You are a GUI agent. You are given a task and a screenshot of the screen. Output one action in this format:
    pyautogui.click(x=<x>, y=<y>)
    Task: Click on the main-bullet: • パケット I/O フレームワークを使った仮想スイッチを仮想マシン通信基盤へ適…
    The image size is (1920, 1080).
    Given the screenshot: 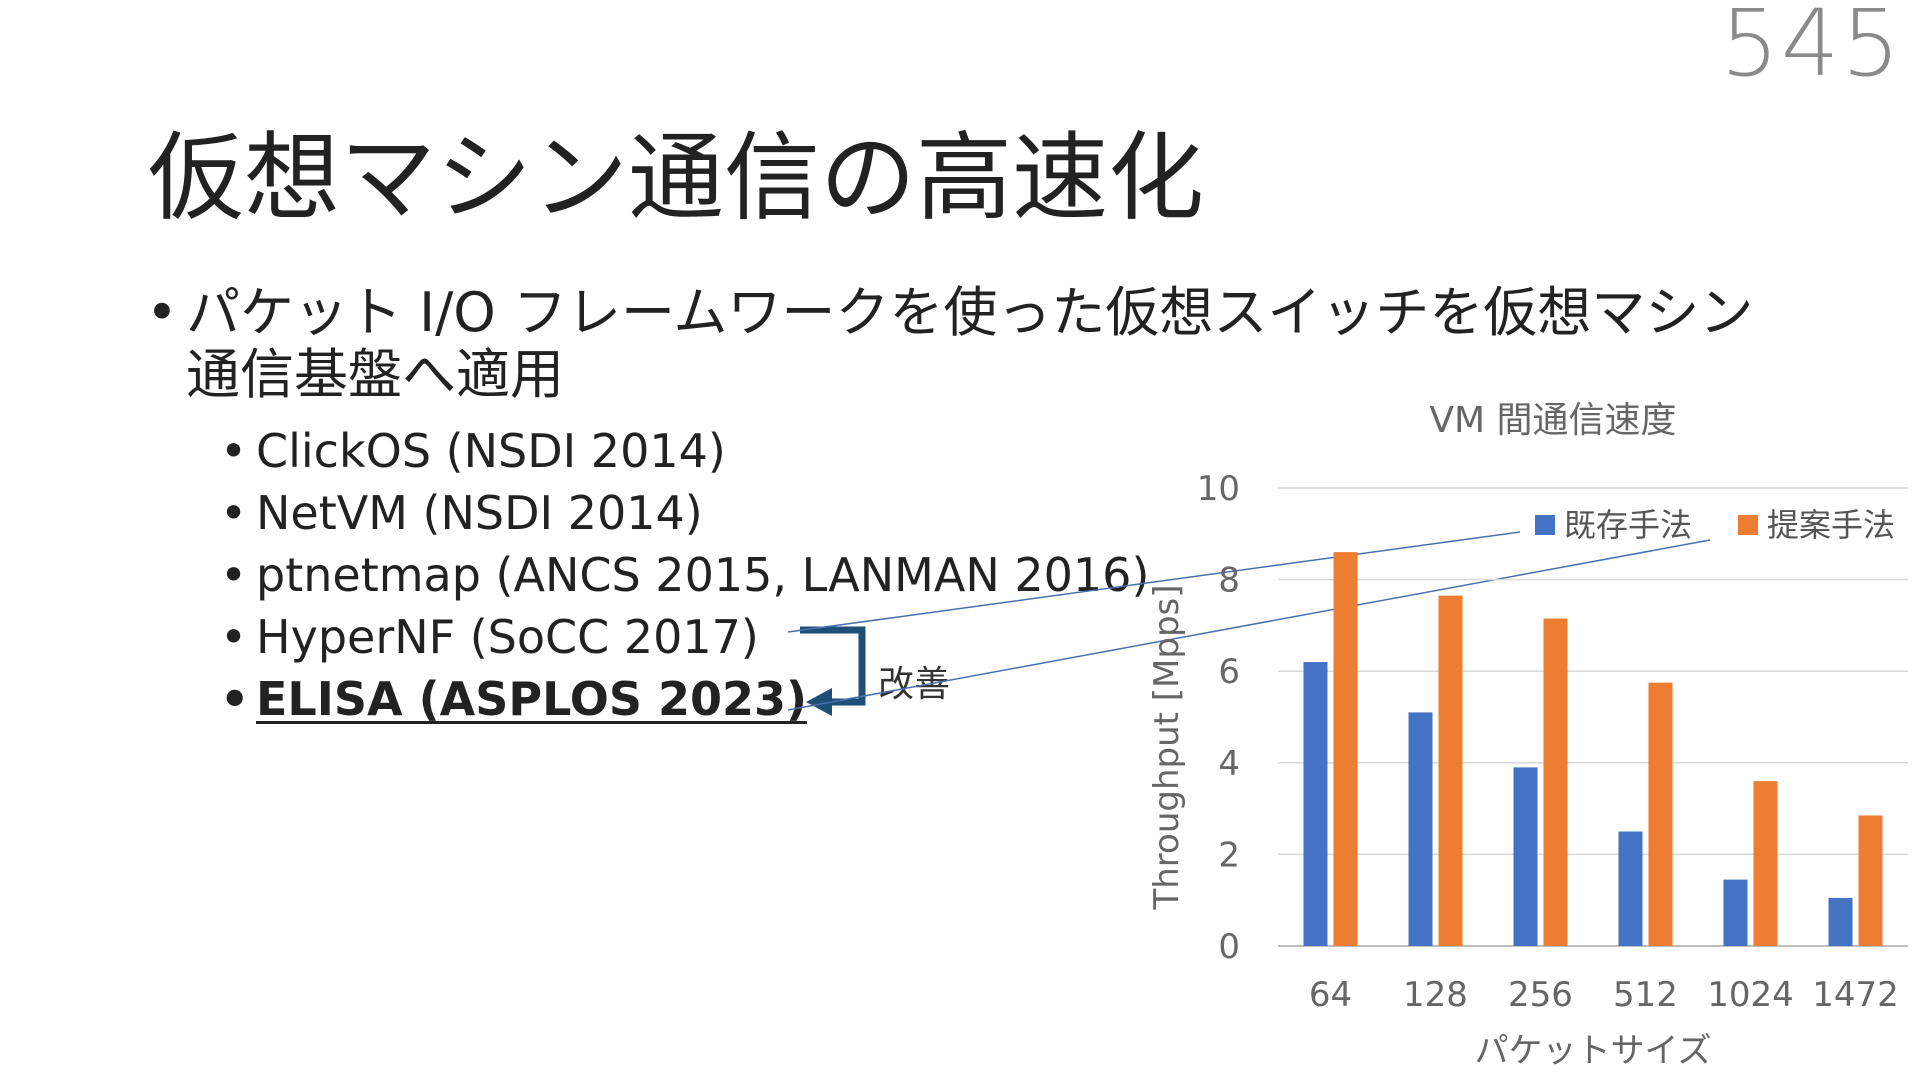 What is the action you would take?
    pyautogui.click(x=976, y=344)
    